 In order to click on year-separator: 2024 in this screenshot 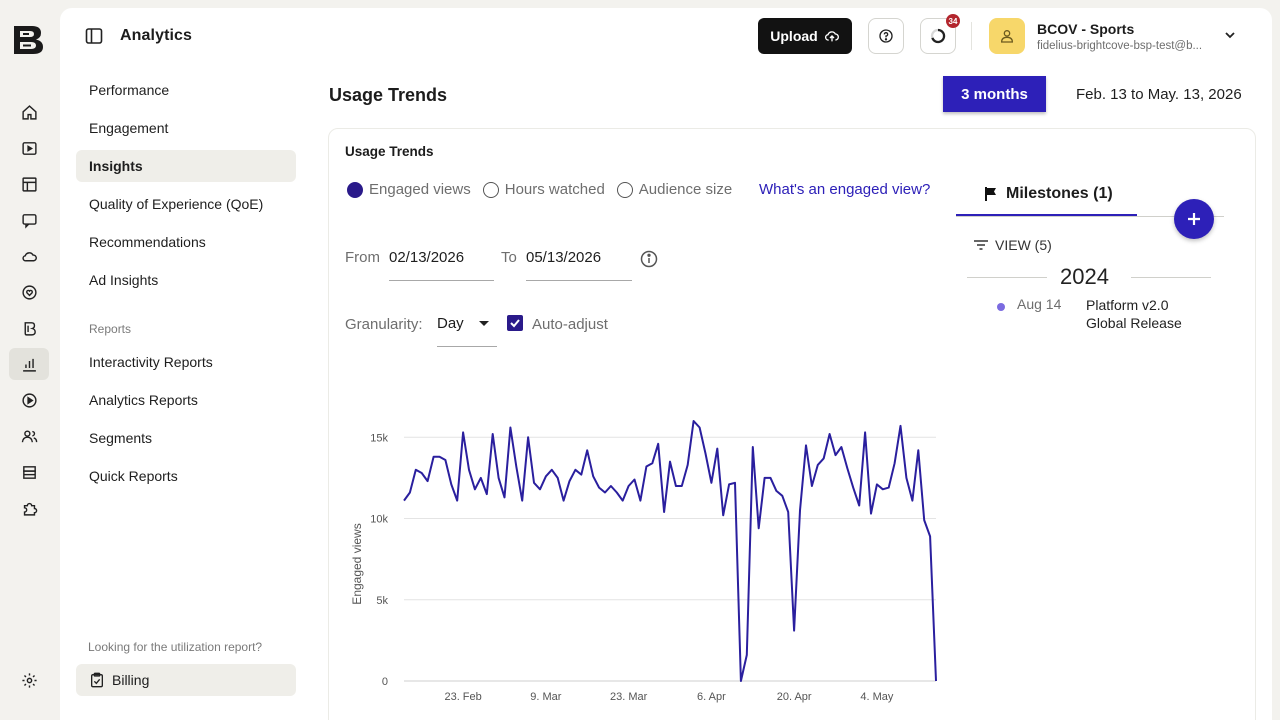, I will do `click(1090, 277)`.